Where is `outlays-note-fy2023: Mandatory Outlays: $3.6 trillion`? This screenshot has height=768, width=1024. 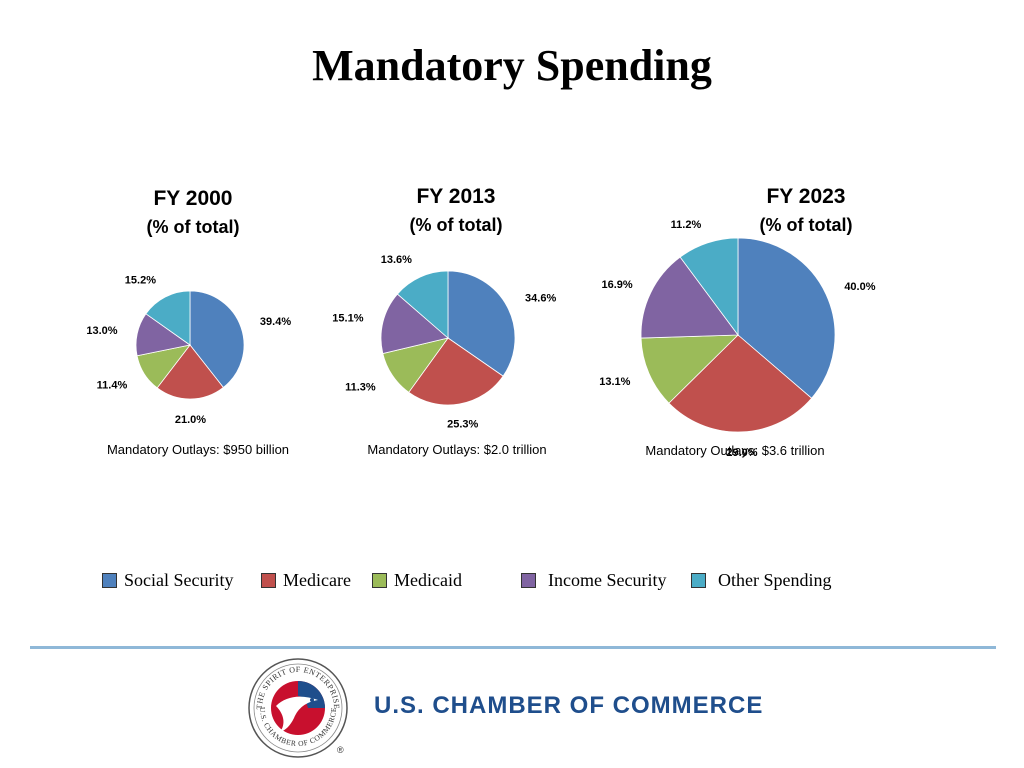
outlays-note-fy2023: Mandatory Outlays: $3.6 trillion is located at coordinates (735, 450).